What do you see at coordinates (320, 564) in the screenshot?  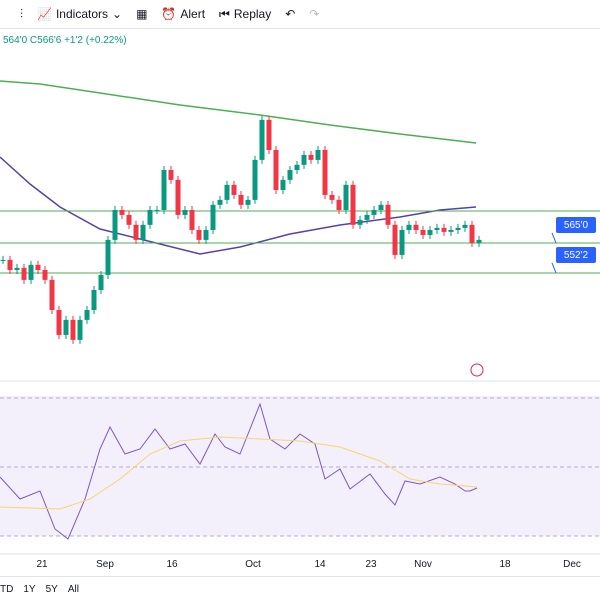 I see `x-tick-label: 14` at bounding box center [320, 564].